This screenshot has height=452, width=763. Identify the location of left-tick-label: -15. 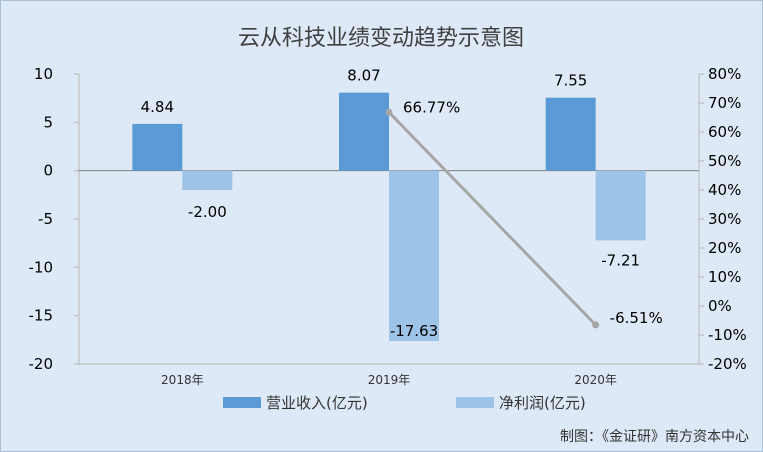
(41, 316).